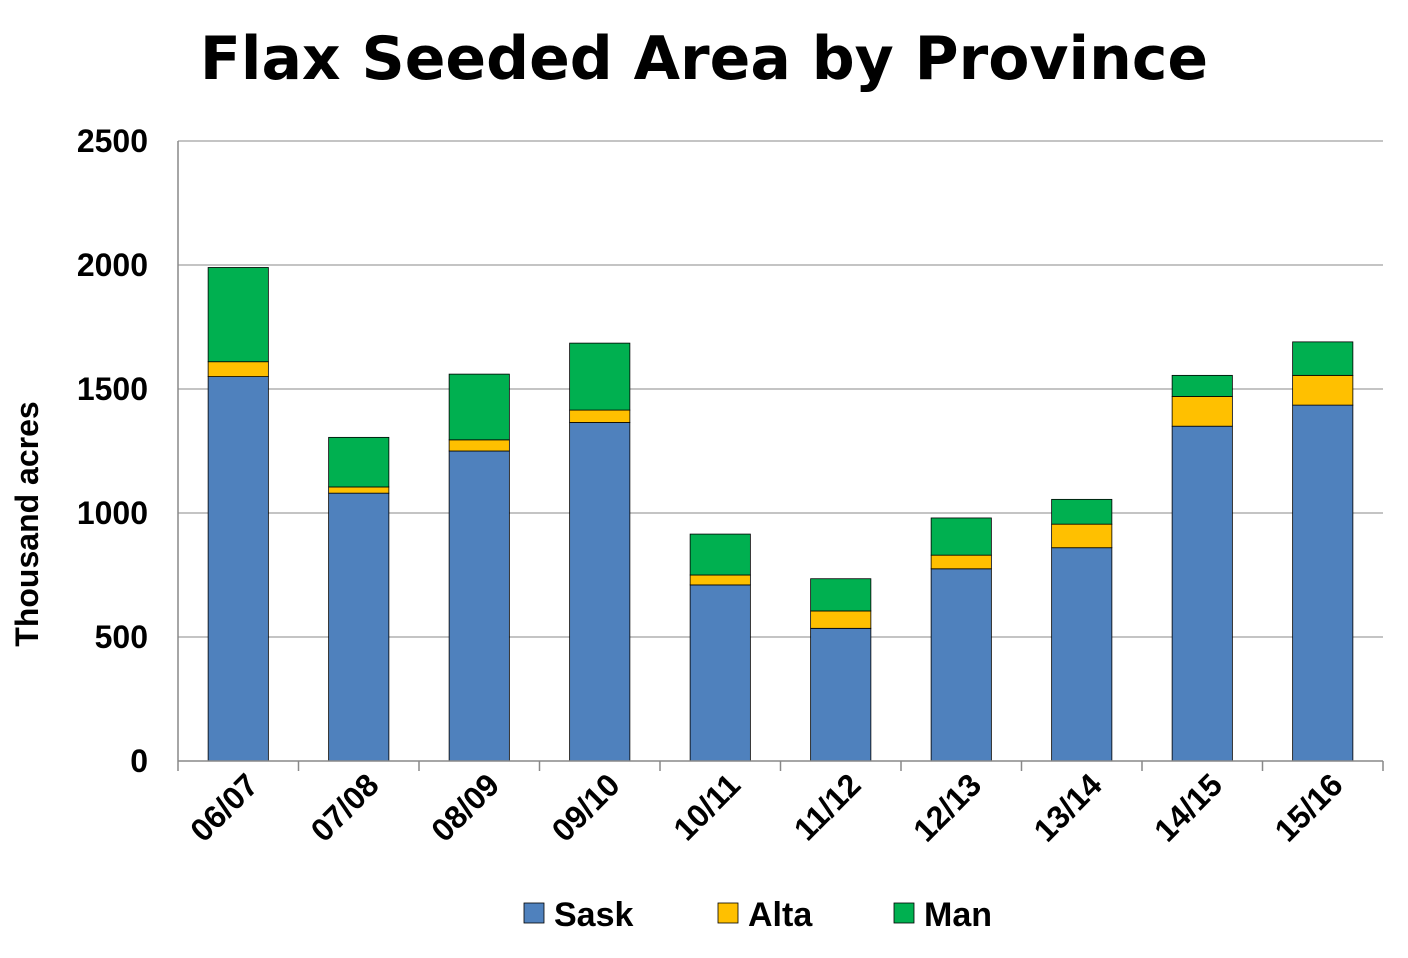  What do you see at coordinates (780, 915) in the screenshot?
I see `legend-label-alta: Alta` at bounding box center [780, 915].